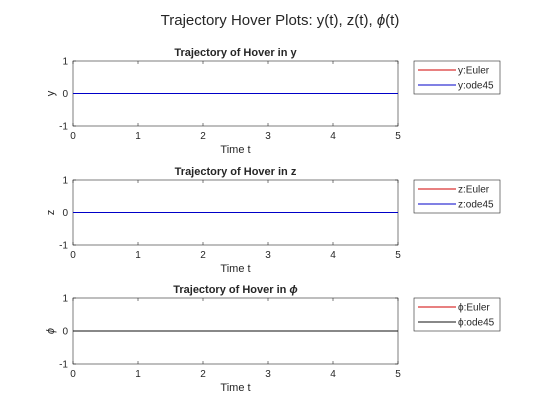 Image resolution: width=560 pixels, height=420 pixels. Describe the element at coordinates (235, 290) in the screenshot. I see `subplot-title: Trajectory of Hover in ϕ` at that location.